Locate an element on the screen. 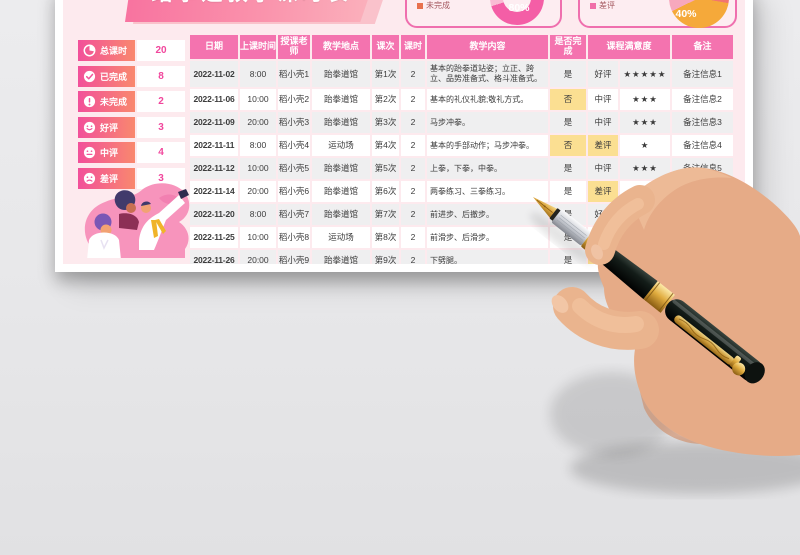 The image size is (800, 555). header-hours: 课时 is located at coordinates (413, 47).